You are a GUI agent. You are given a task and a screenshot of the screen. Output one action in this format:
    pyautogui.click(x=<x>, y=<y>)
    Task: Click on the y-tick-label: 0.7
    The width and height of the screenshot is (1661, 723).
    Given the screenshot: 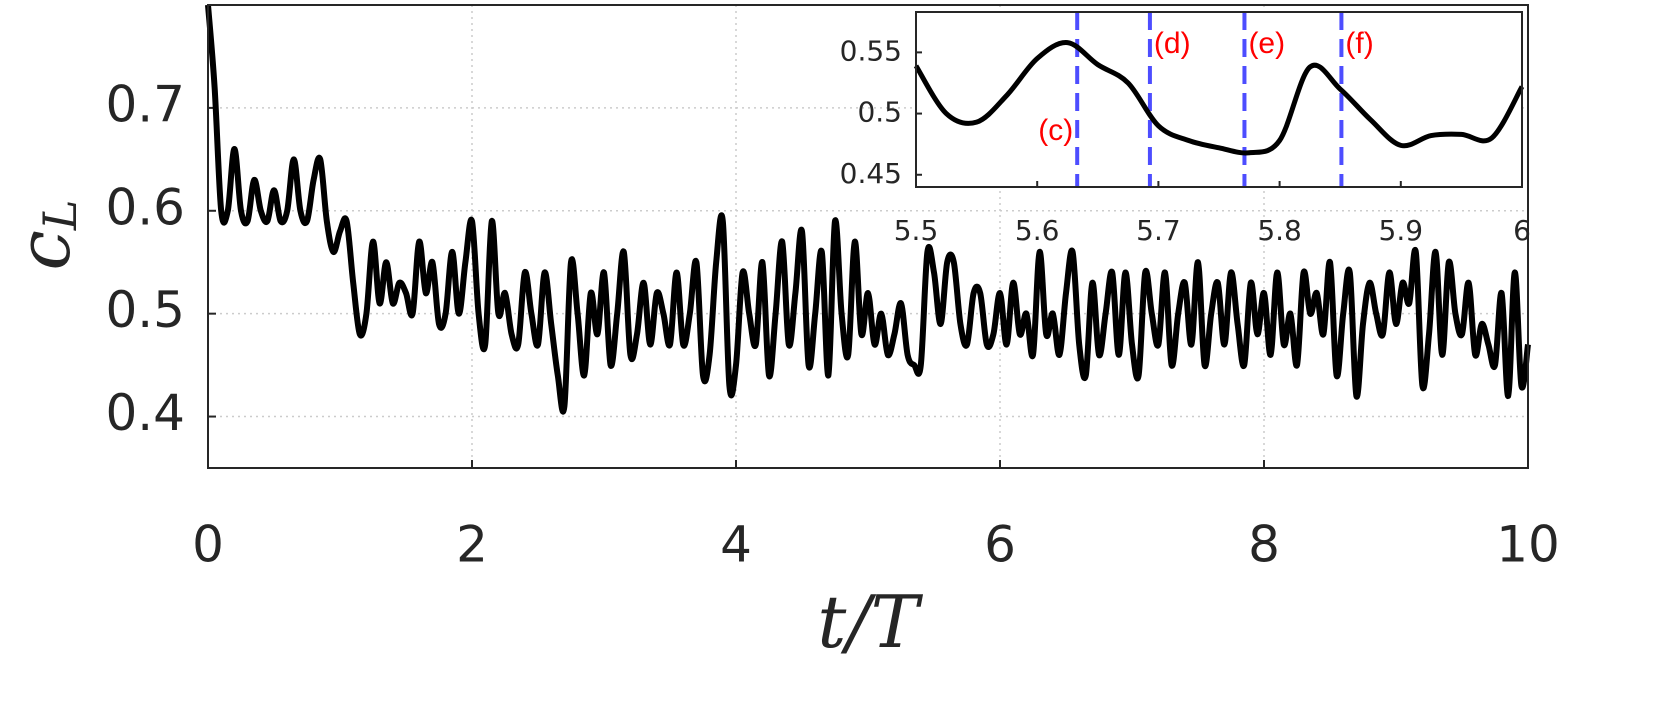 What is the action you would take?
    pyautogui.click(x=145, y=104)
    